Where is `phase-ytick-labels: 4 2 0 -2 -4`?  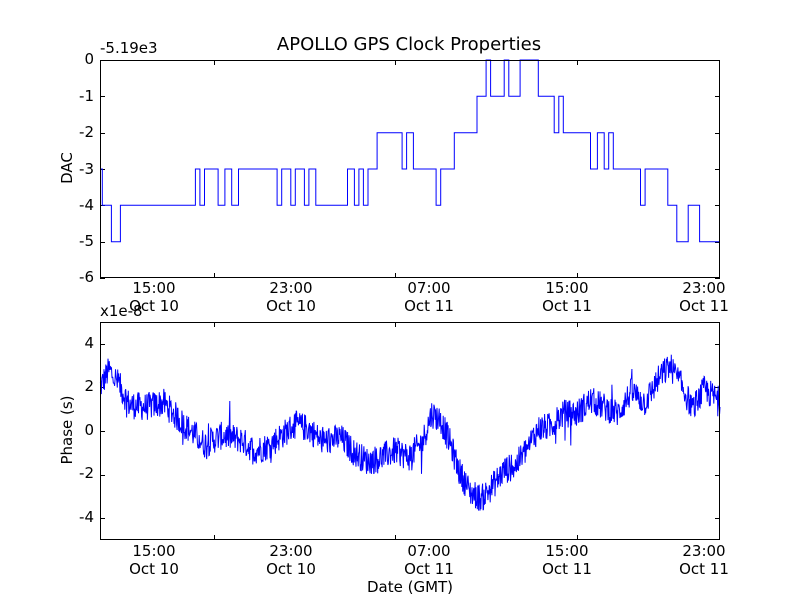
phase-ytick-labels: 4 2 0 -2 -4 is located at coordinates (86, 430).